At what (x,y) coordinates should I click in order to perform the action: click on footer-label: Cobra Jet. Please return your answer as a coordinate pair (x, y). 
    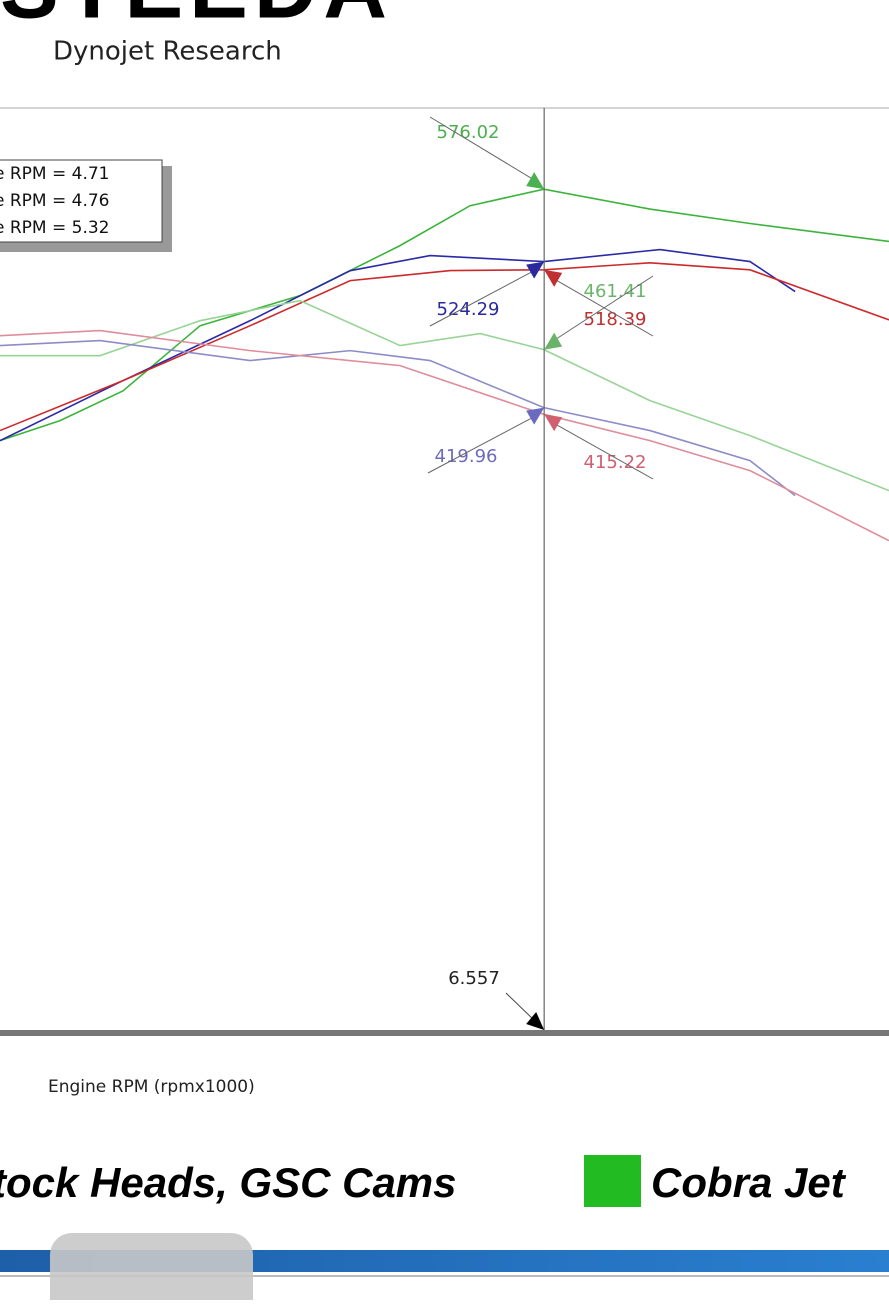
    Looking at the image, I should click on (749, 1182).